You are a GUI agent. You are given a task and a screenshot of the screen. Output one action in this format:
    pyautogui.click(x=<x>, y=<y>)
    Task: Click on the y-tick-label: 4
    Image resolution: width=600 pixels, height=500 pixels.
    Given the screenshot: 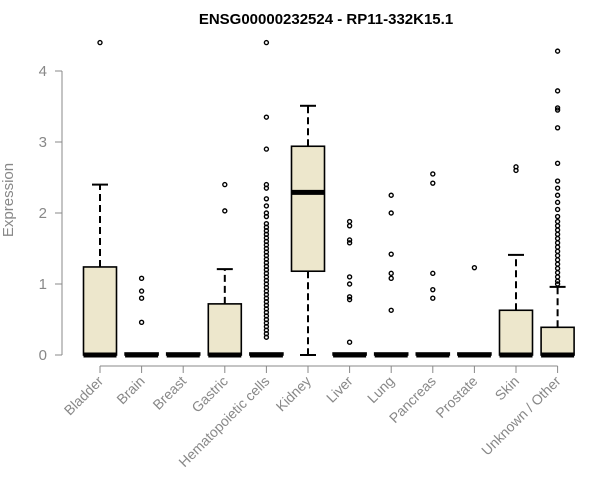 What is the action you would take?
    pyautogui.click(x=43, y=71)
    